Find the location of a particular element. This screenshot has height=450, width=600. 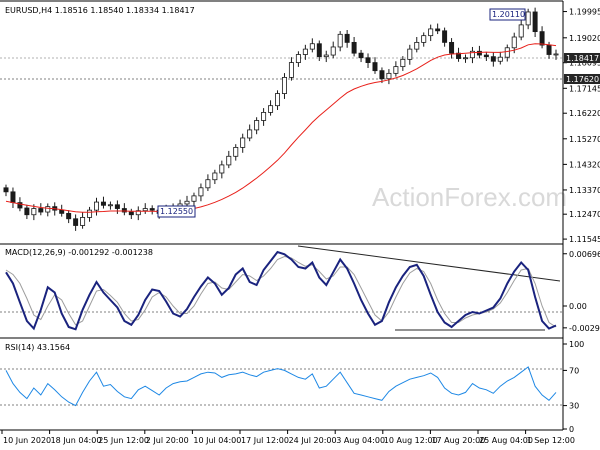

rsi-line is located at coordinates (281, 386).